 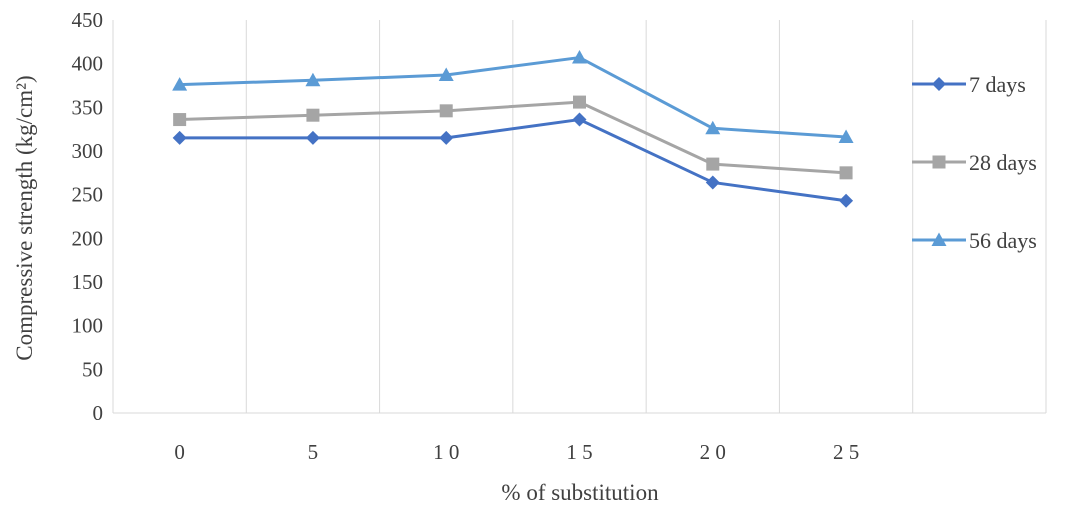 I want to click on legend-entry-3: 56 days, so click(x=974, y=240).